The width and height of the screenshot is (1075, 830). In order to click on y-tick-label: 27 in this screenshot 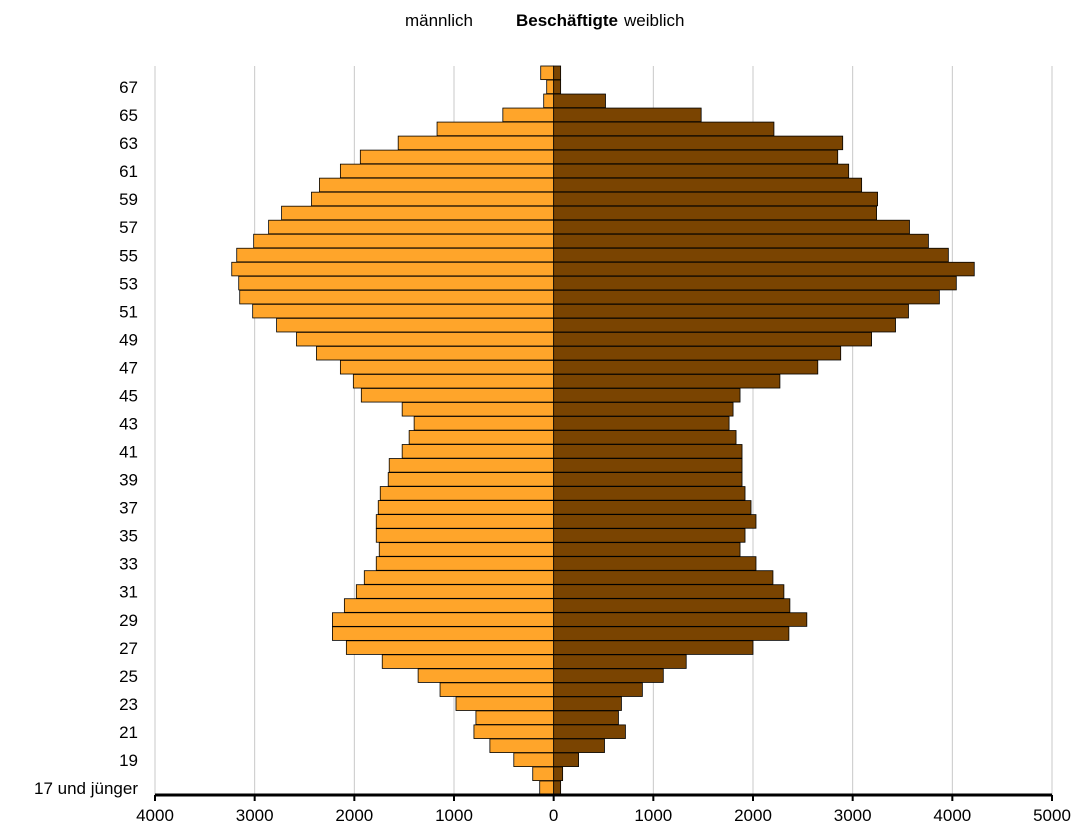, I will do `click(128, 648)`.